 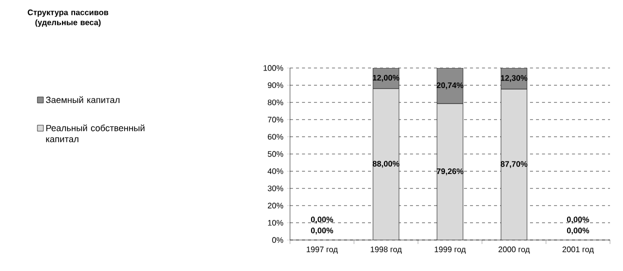 What do you see at coordinates (274, 68) in the screenshot?
I see `y-tick-label: 100%` at bounding box center [274, 68].